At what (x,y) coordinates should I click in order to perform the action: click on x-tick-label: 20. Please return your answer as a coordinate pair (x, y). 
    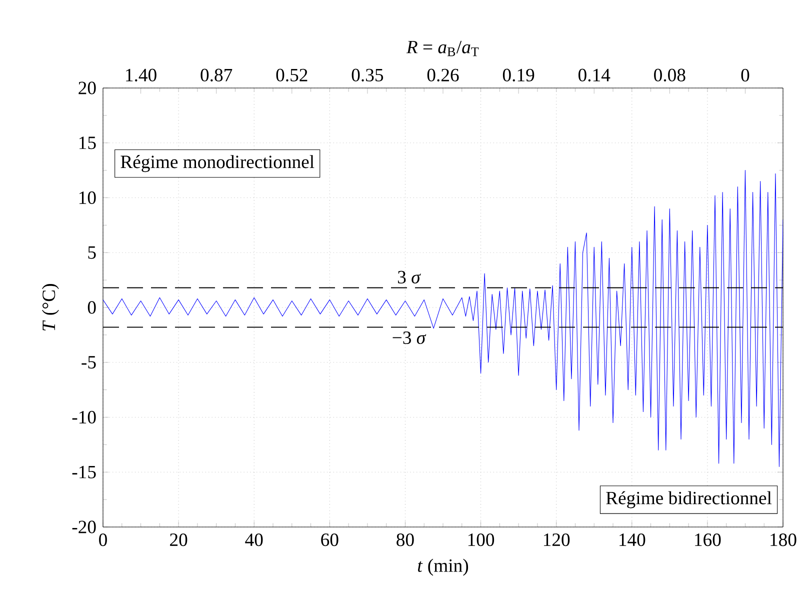
    Looking at the image, I should click on (179, 539).